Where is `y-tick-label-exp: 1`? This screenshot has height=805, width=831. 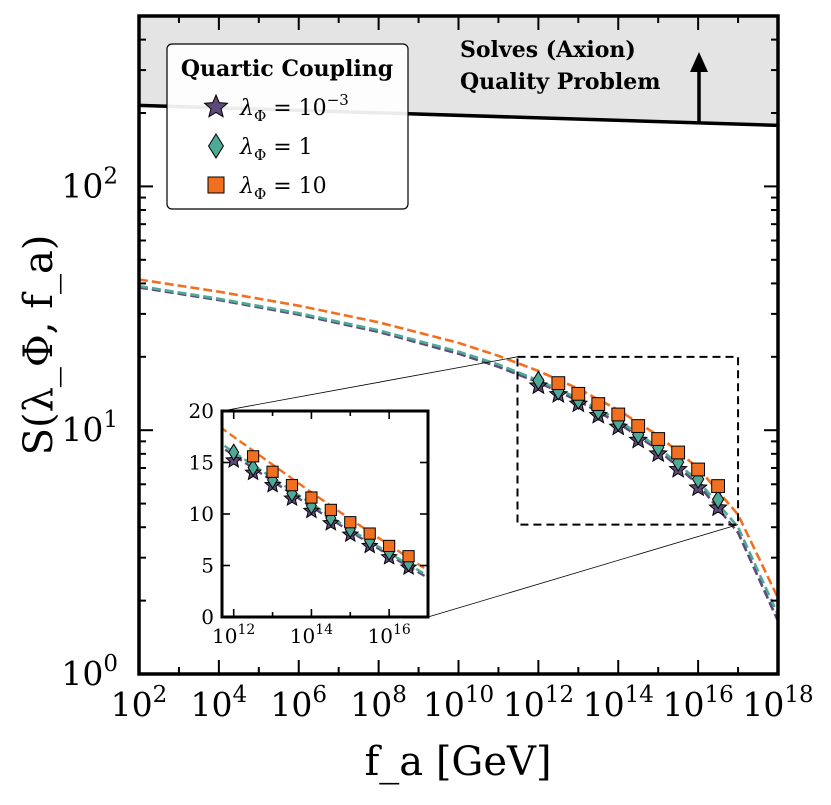
y-tick-label-exp: 1 is located at coordinates (110, 420).